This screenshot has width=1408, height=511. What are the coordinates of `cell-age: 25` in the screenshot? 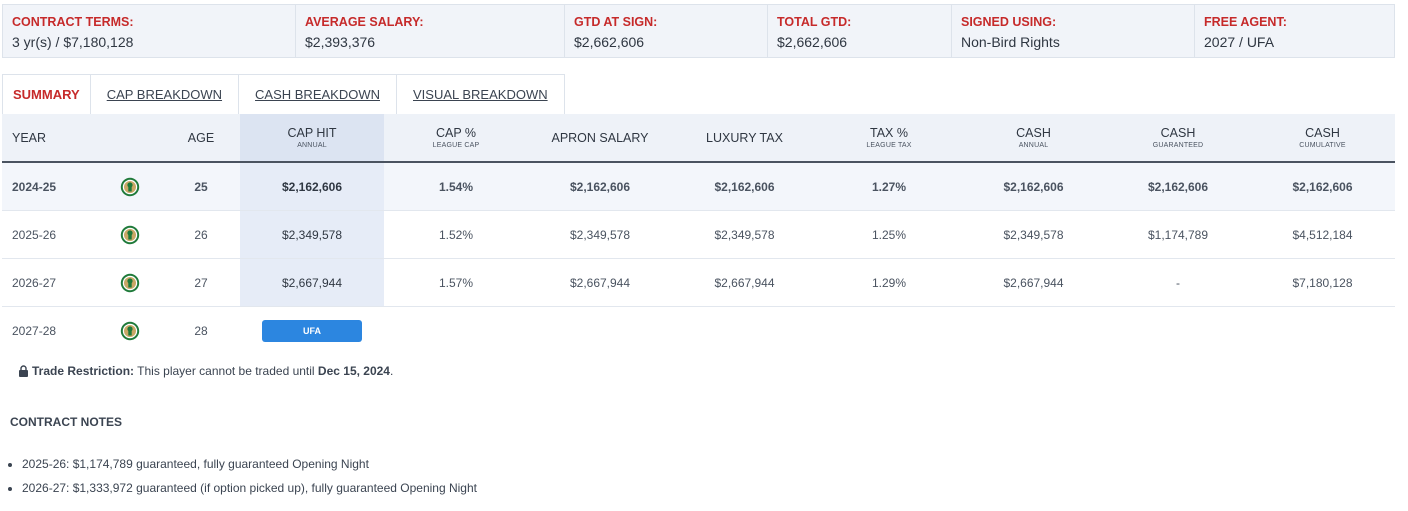 It's located at (201, 186).